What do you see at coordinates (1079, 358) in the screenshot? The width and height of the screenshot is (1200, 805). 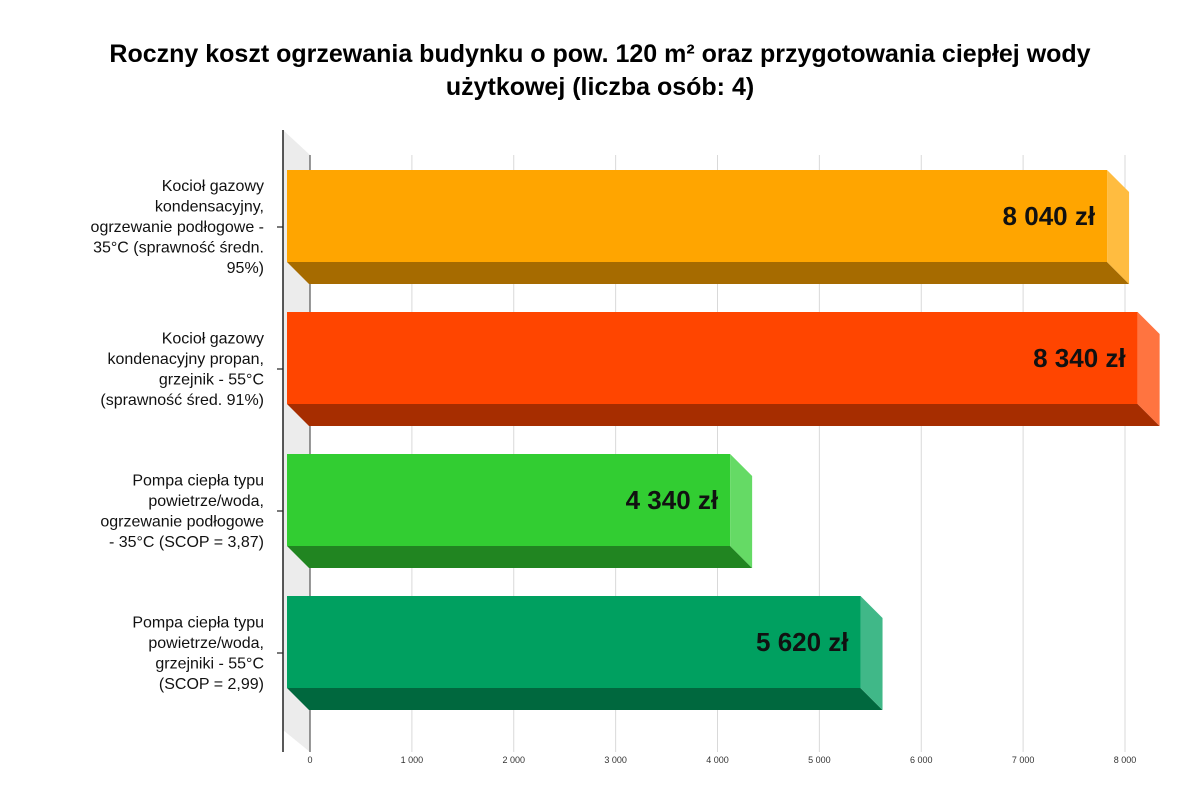 I see `bar-value-label: 8 340 zł` at bounding box center [1079, 358].